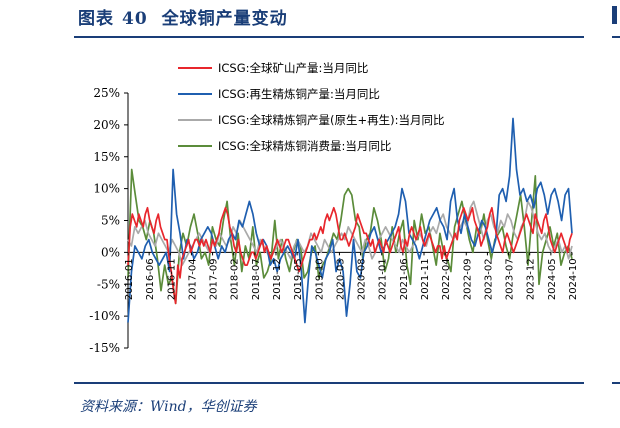 This screenshot has height=428, width=620. What do you see at coordinates (616, 37) in the screenshot?
I see `next-figure-divider-top` at bounding box center [616, 37].